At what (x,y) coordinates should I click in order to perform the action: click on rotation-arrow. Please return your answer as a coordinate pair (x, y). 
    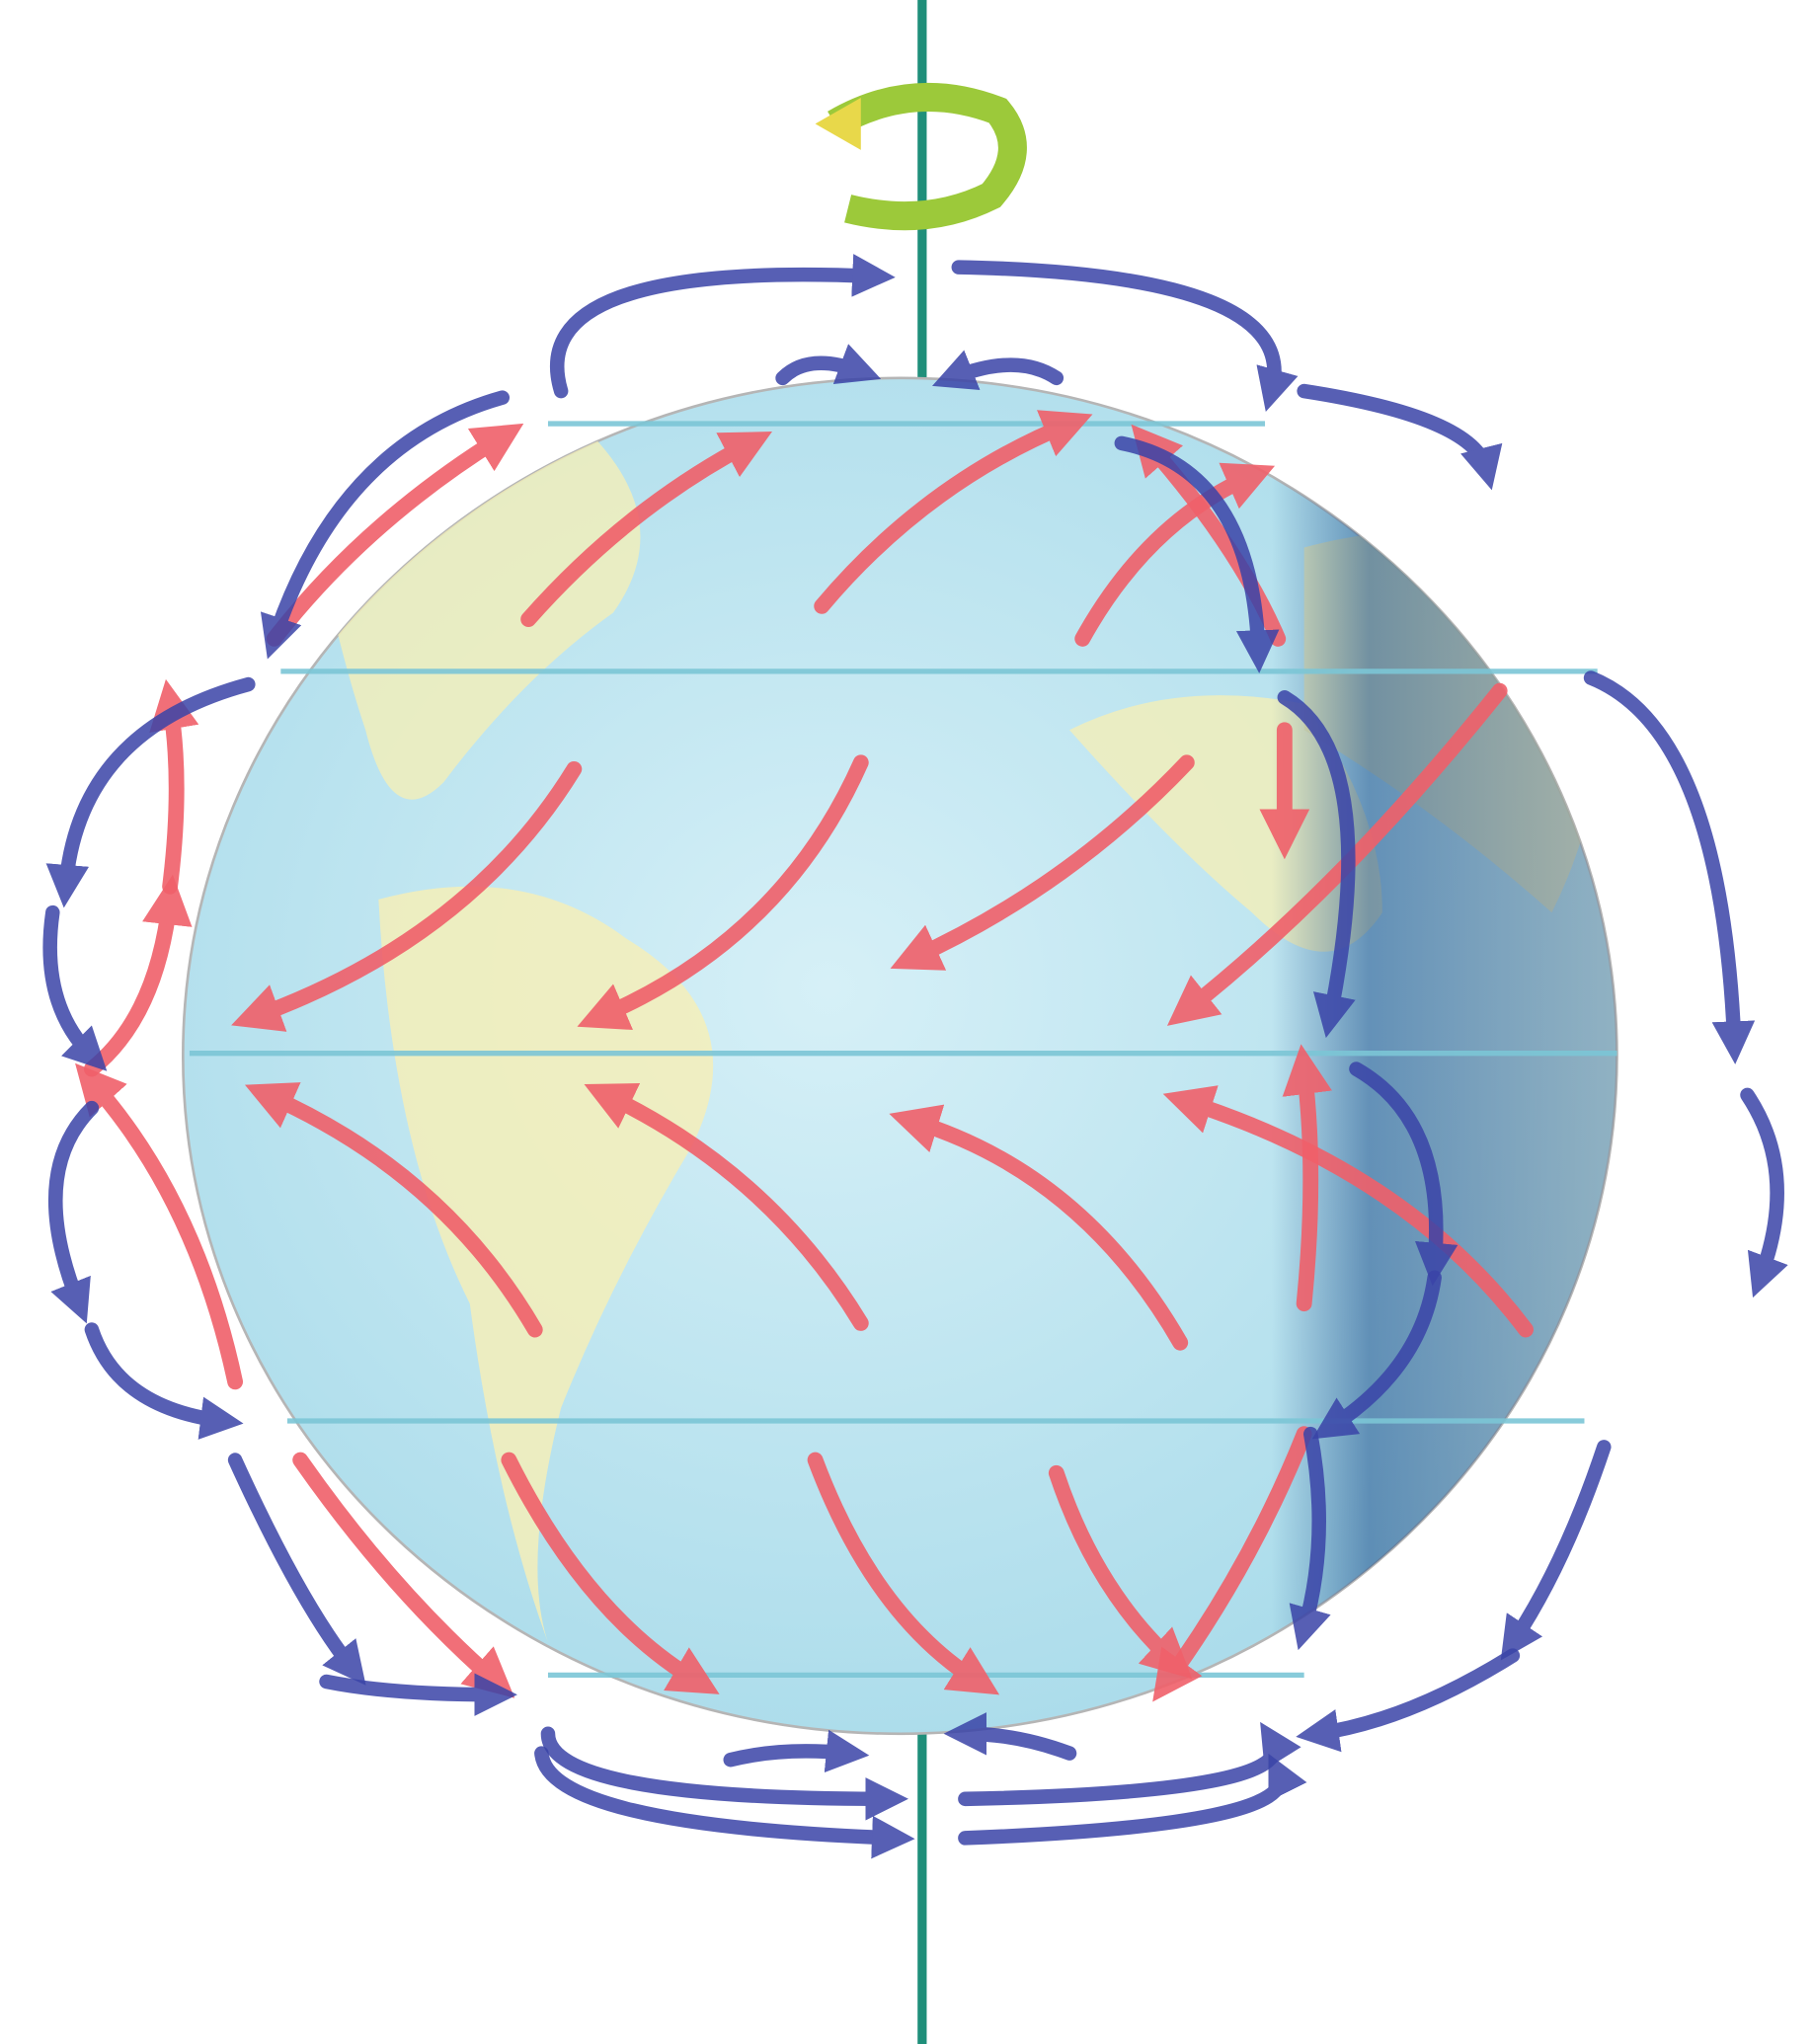
    Looking at the image, I should click on (921, 157).